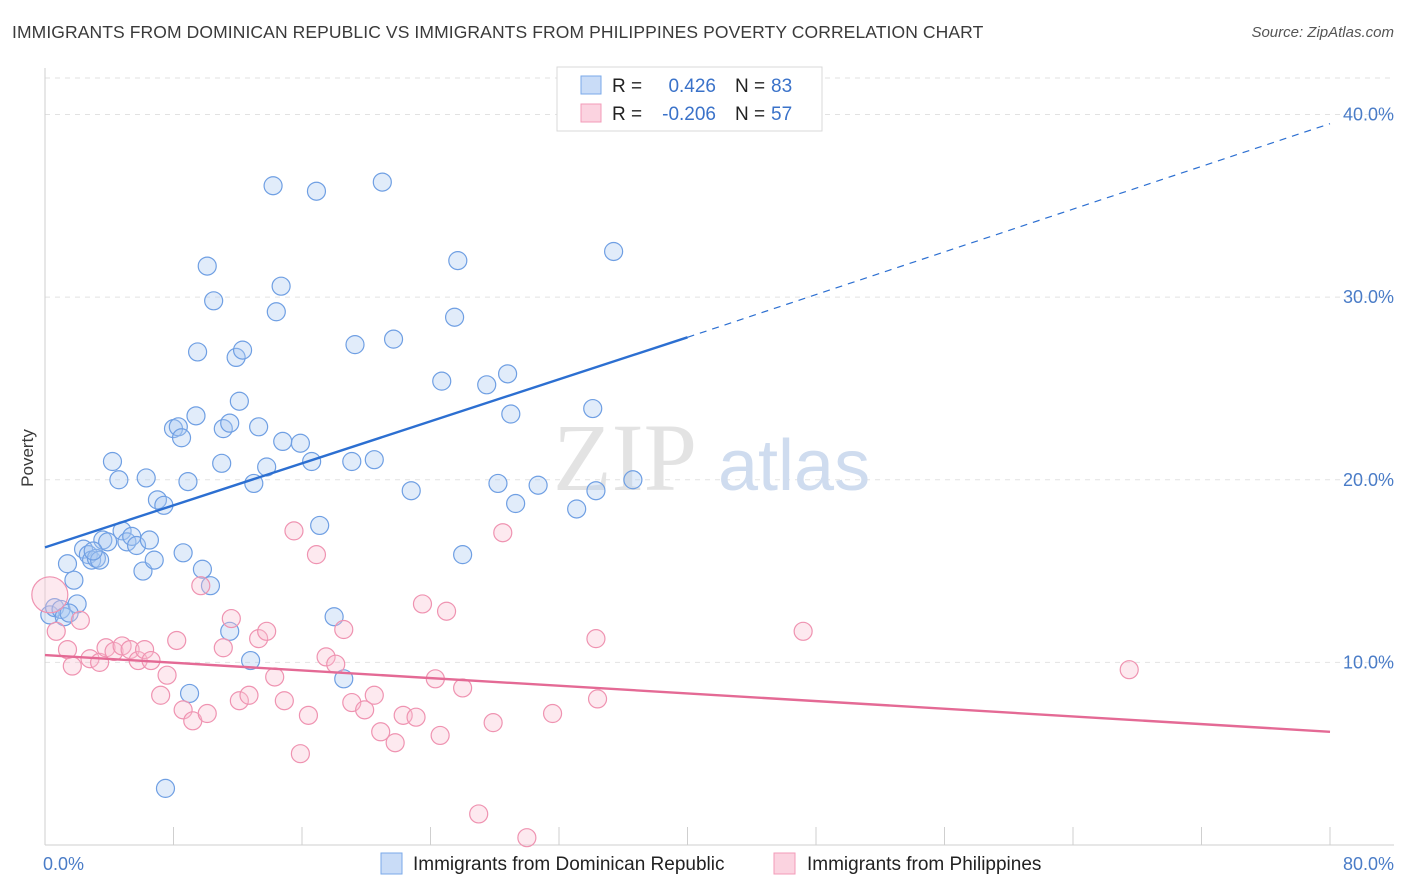  Describe the element at coordinates (1322, 32) in the screenshot. I see `chart-source: Source: ZipAtlas.com` at that location.